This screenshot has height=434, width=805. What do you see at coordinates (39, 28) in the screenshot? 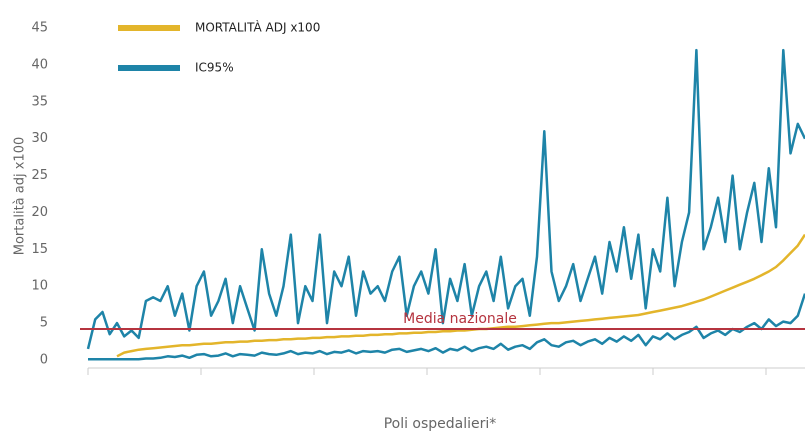
I see `y-tick-label: 45` at bounding box center [39, 28].